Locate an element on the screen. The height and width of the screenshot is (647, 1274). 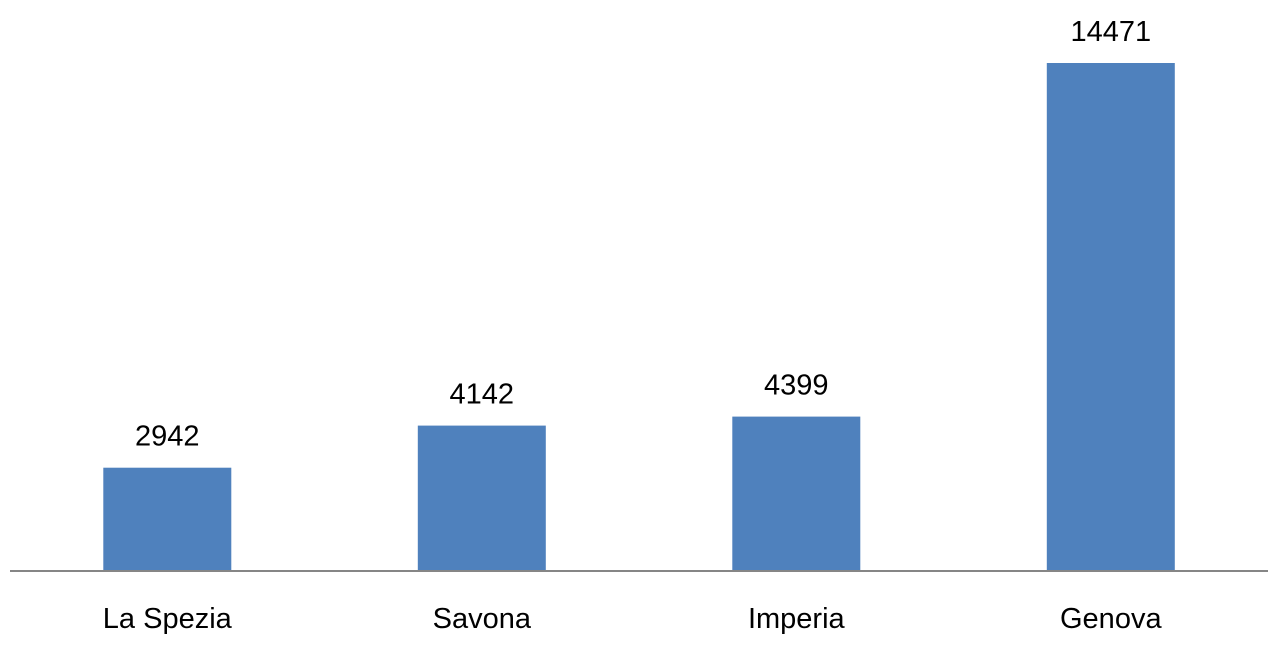
category-label-genova: Genova is located at coordinates (1111, 619).